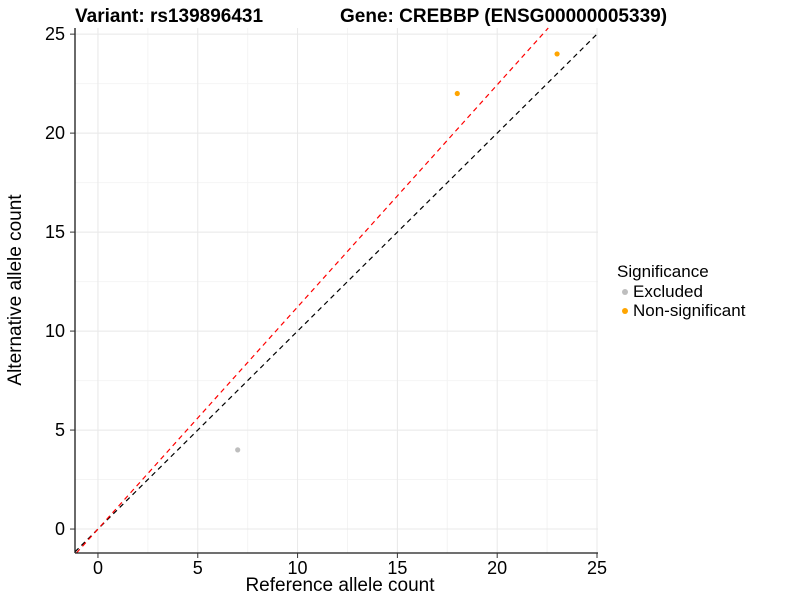 This screenshot has height=600, width=800. What do you see at coordinates (55, 331) in the screenshot?
I see `y-tick-label: 10` at bounding box center [55, 331].